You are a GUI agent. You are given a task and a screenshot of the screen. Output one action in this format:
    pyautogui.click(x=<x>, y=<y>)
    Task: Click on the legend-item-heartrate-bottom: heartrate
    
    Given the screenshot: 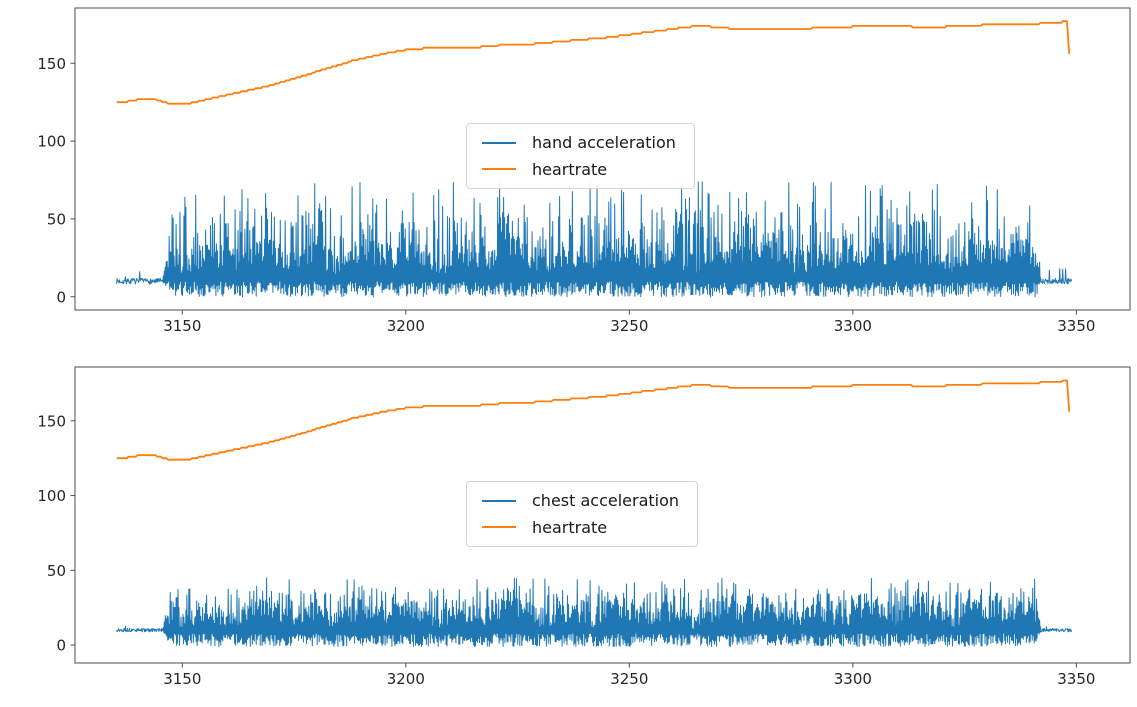 What is the action you would take?
    pyautogui.click(x=580, y=527)
    